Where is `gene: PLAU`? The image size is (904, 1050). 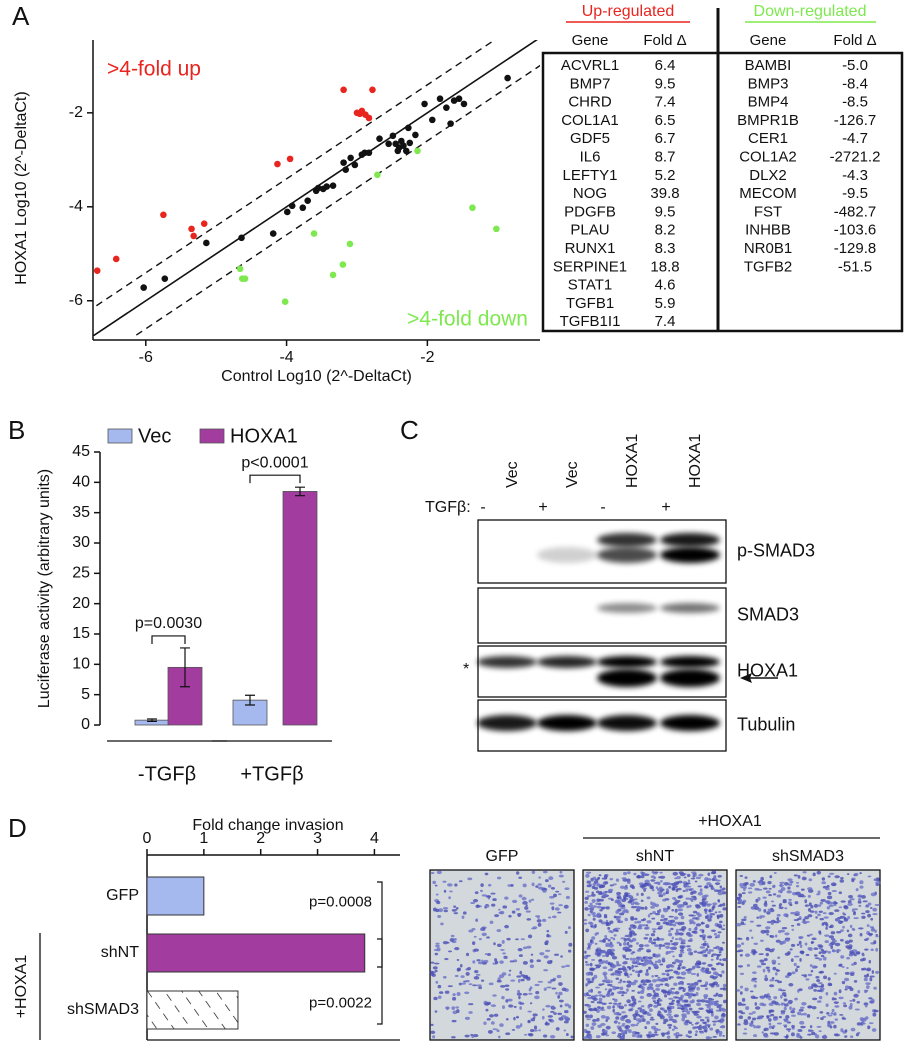
gene: PLAU is located at coordinates (589, 230).